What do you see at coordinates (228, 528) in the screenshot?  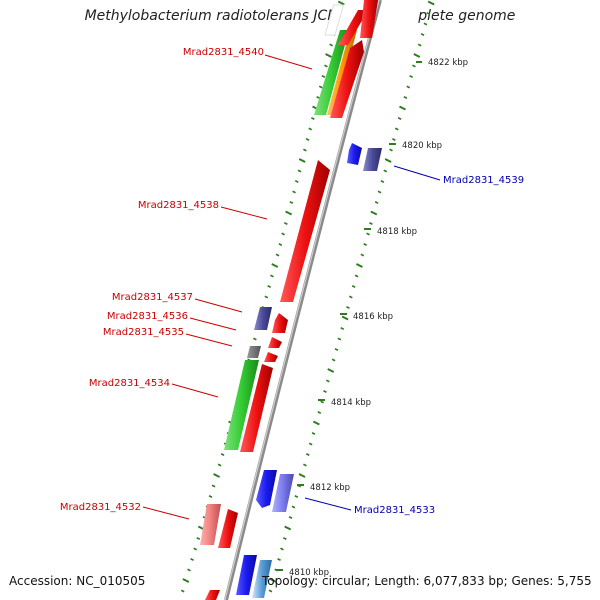 I see `gene-4532-red` at bounding box center [228, 528].